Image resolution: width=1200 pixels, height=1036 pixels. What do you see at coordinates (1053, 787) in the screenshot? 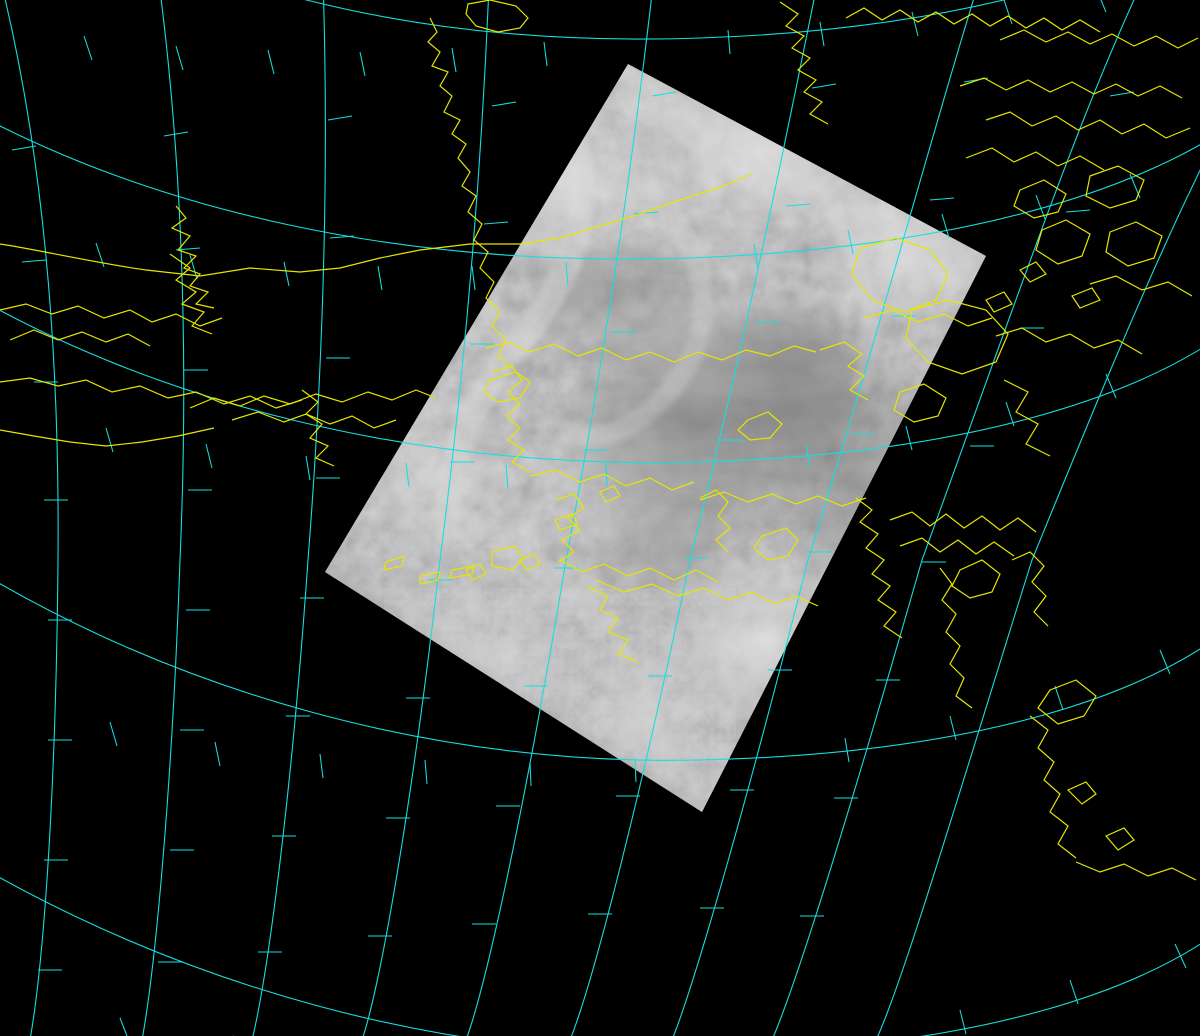
I see `coast-washington-oregon` at bounding box center [1053, 787].